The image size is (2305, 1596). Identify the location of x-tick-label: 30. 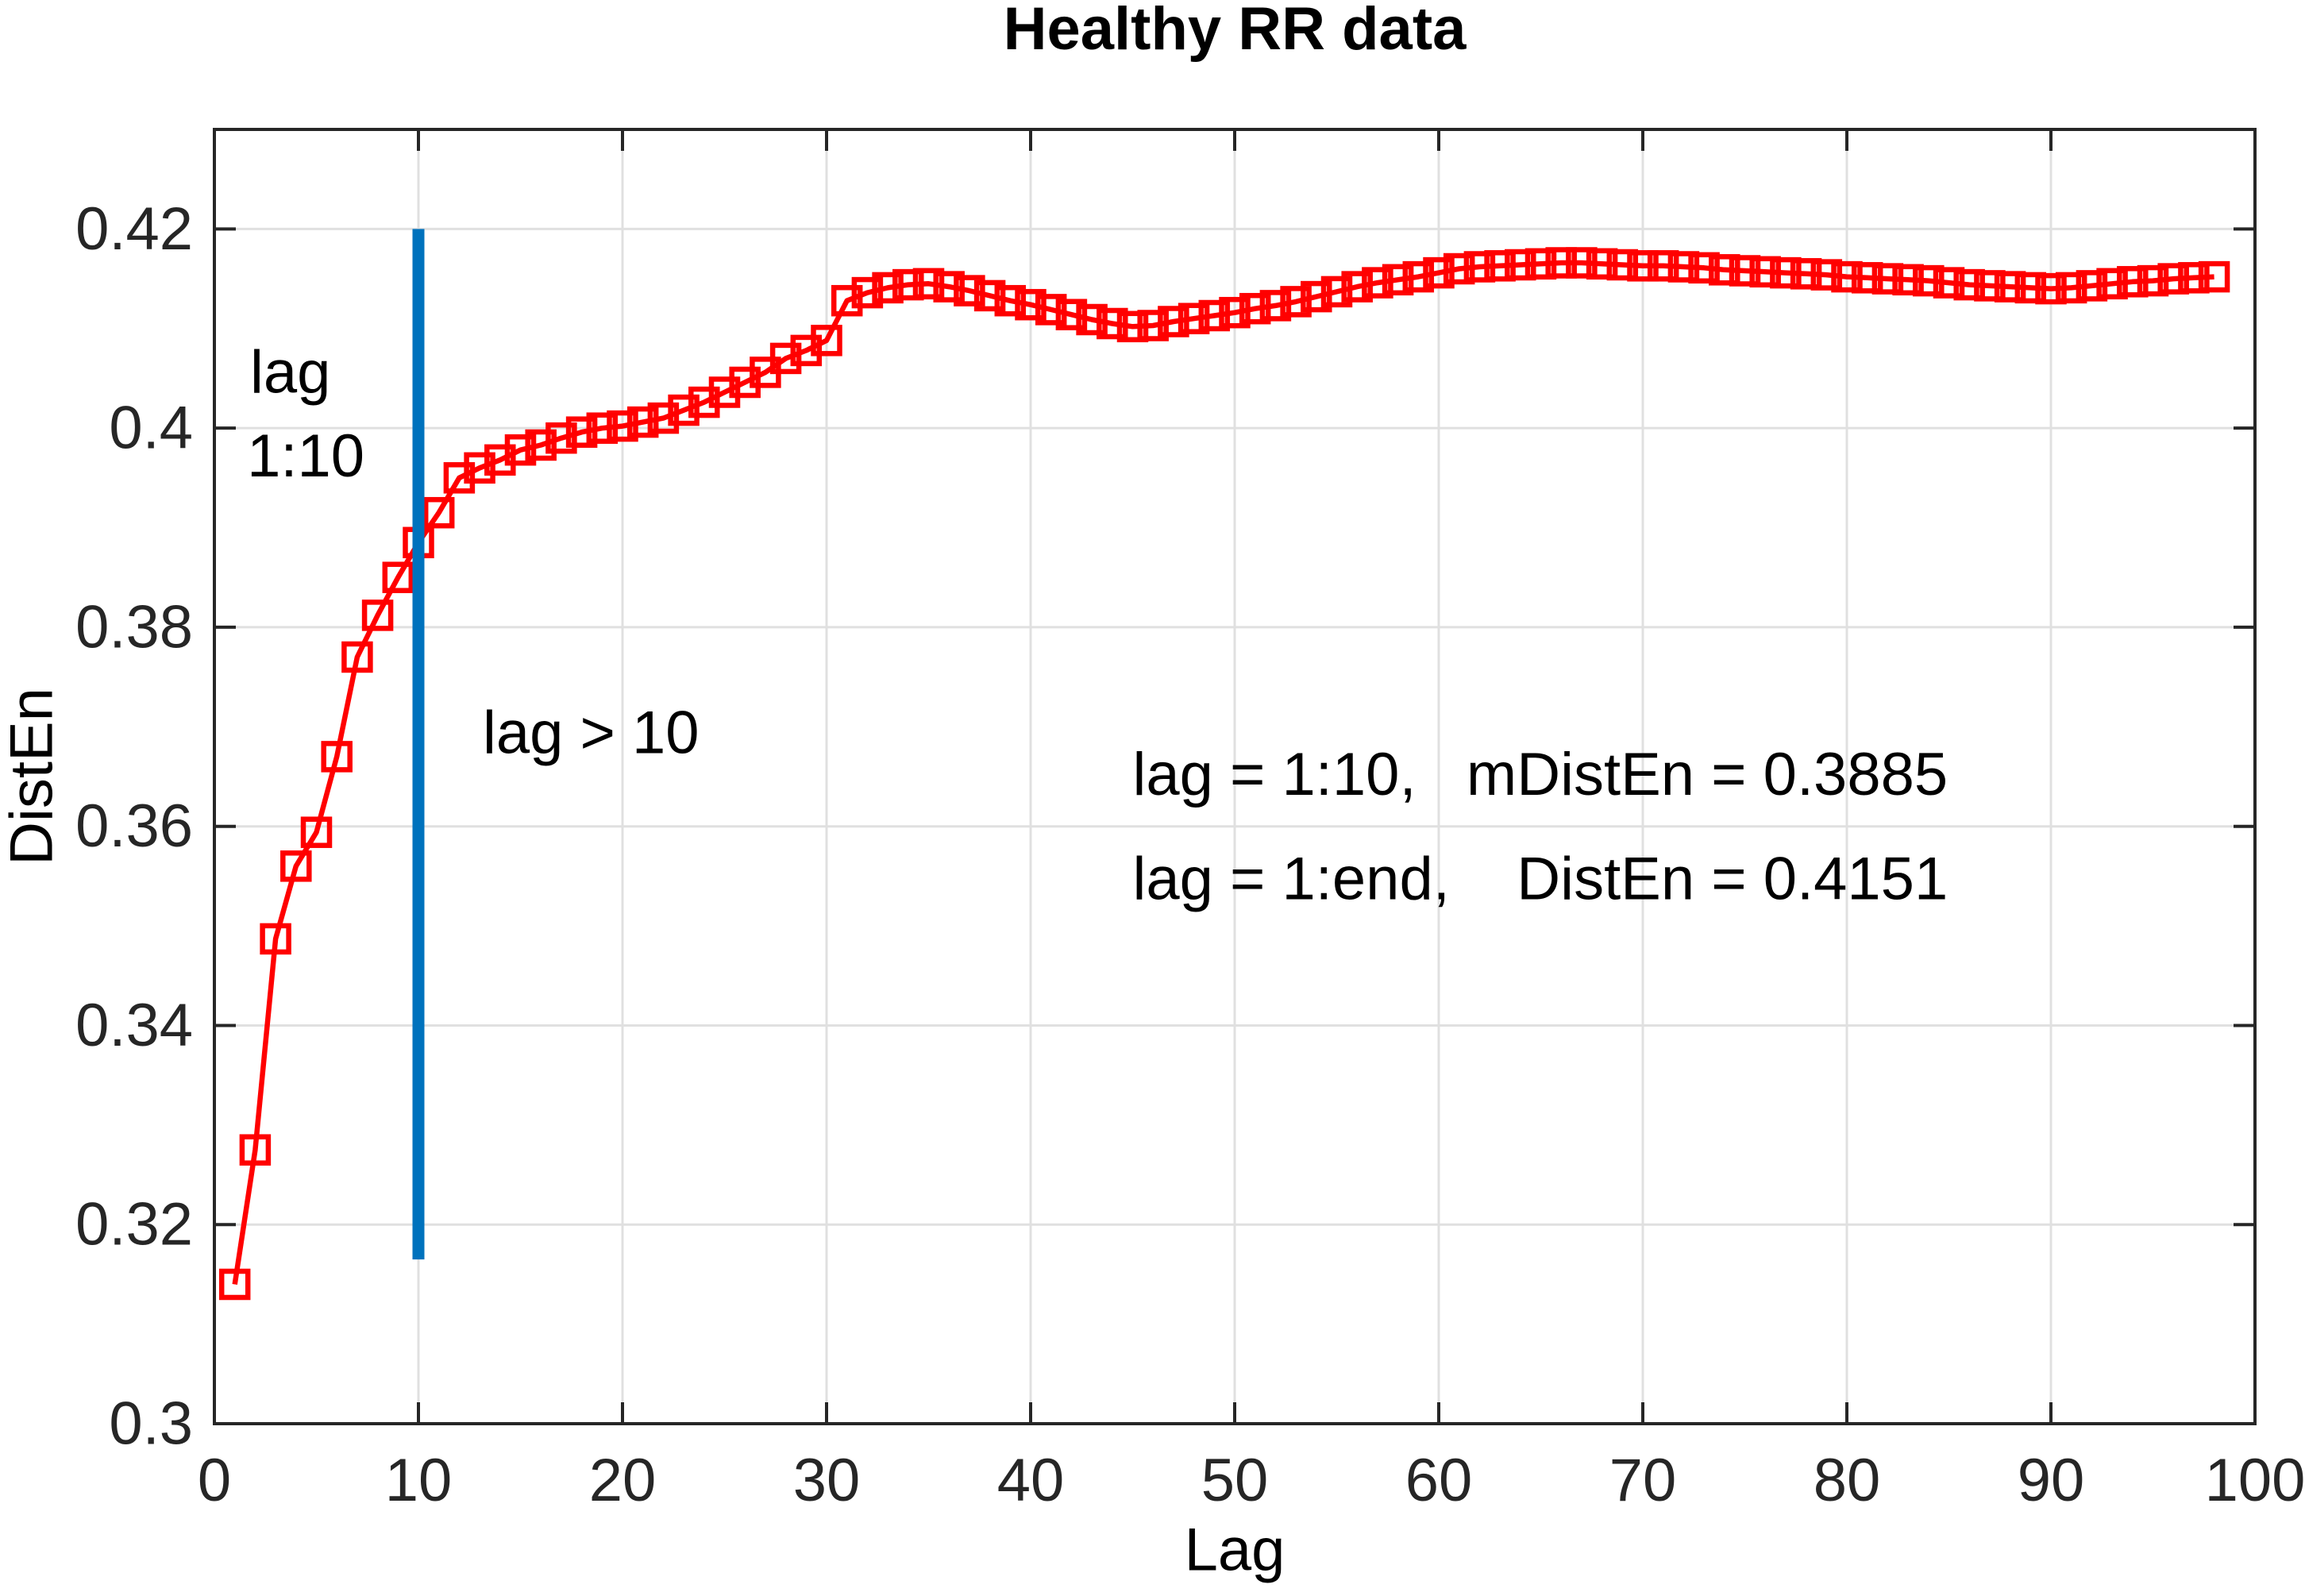
(827, 1480).